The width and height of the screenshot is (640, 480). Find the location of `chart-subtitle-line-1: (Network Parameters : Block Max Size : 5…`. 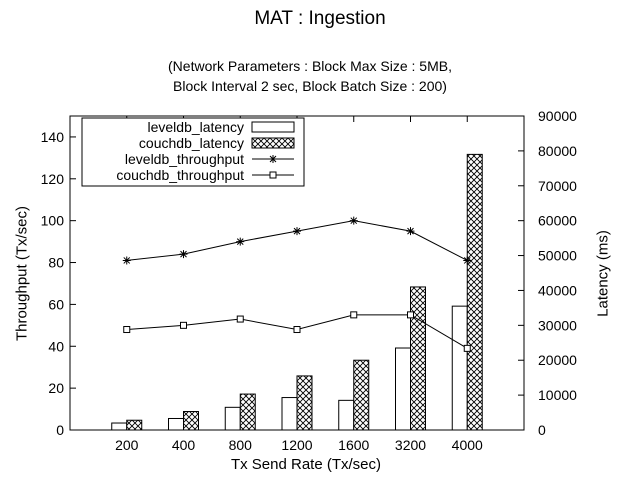

chart-subtitle-line-1: (Network Parameters : Block Max Size : 5… is located at coordinates (310, 66).